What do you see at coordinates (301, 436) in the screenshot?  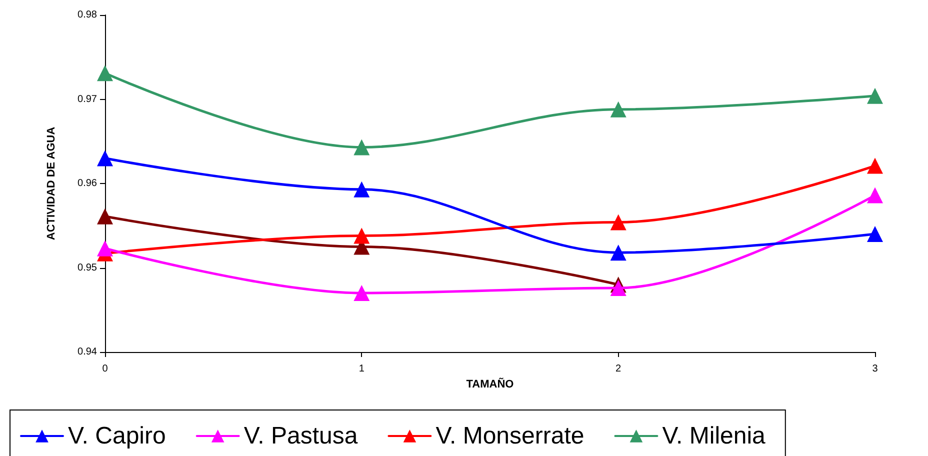 I see `legend-label: V. Pastusa` at bounding box center [301, 436].